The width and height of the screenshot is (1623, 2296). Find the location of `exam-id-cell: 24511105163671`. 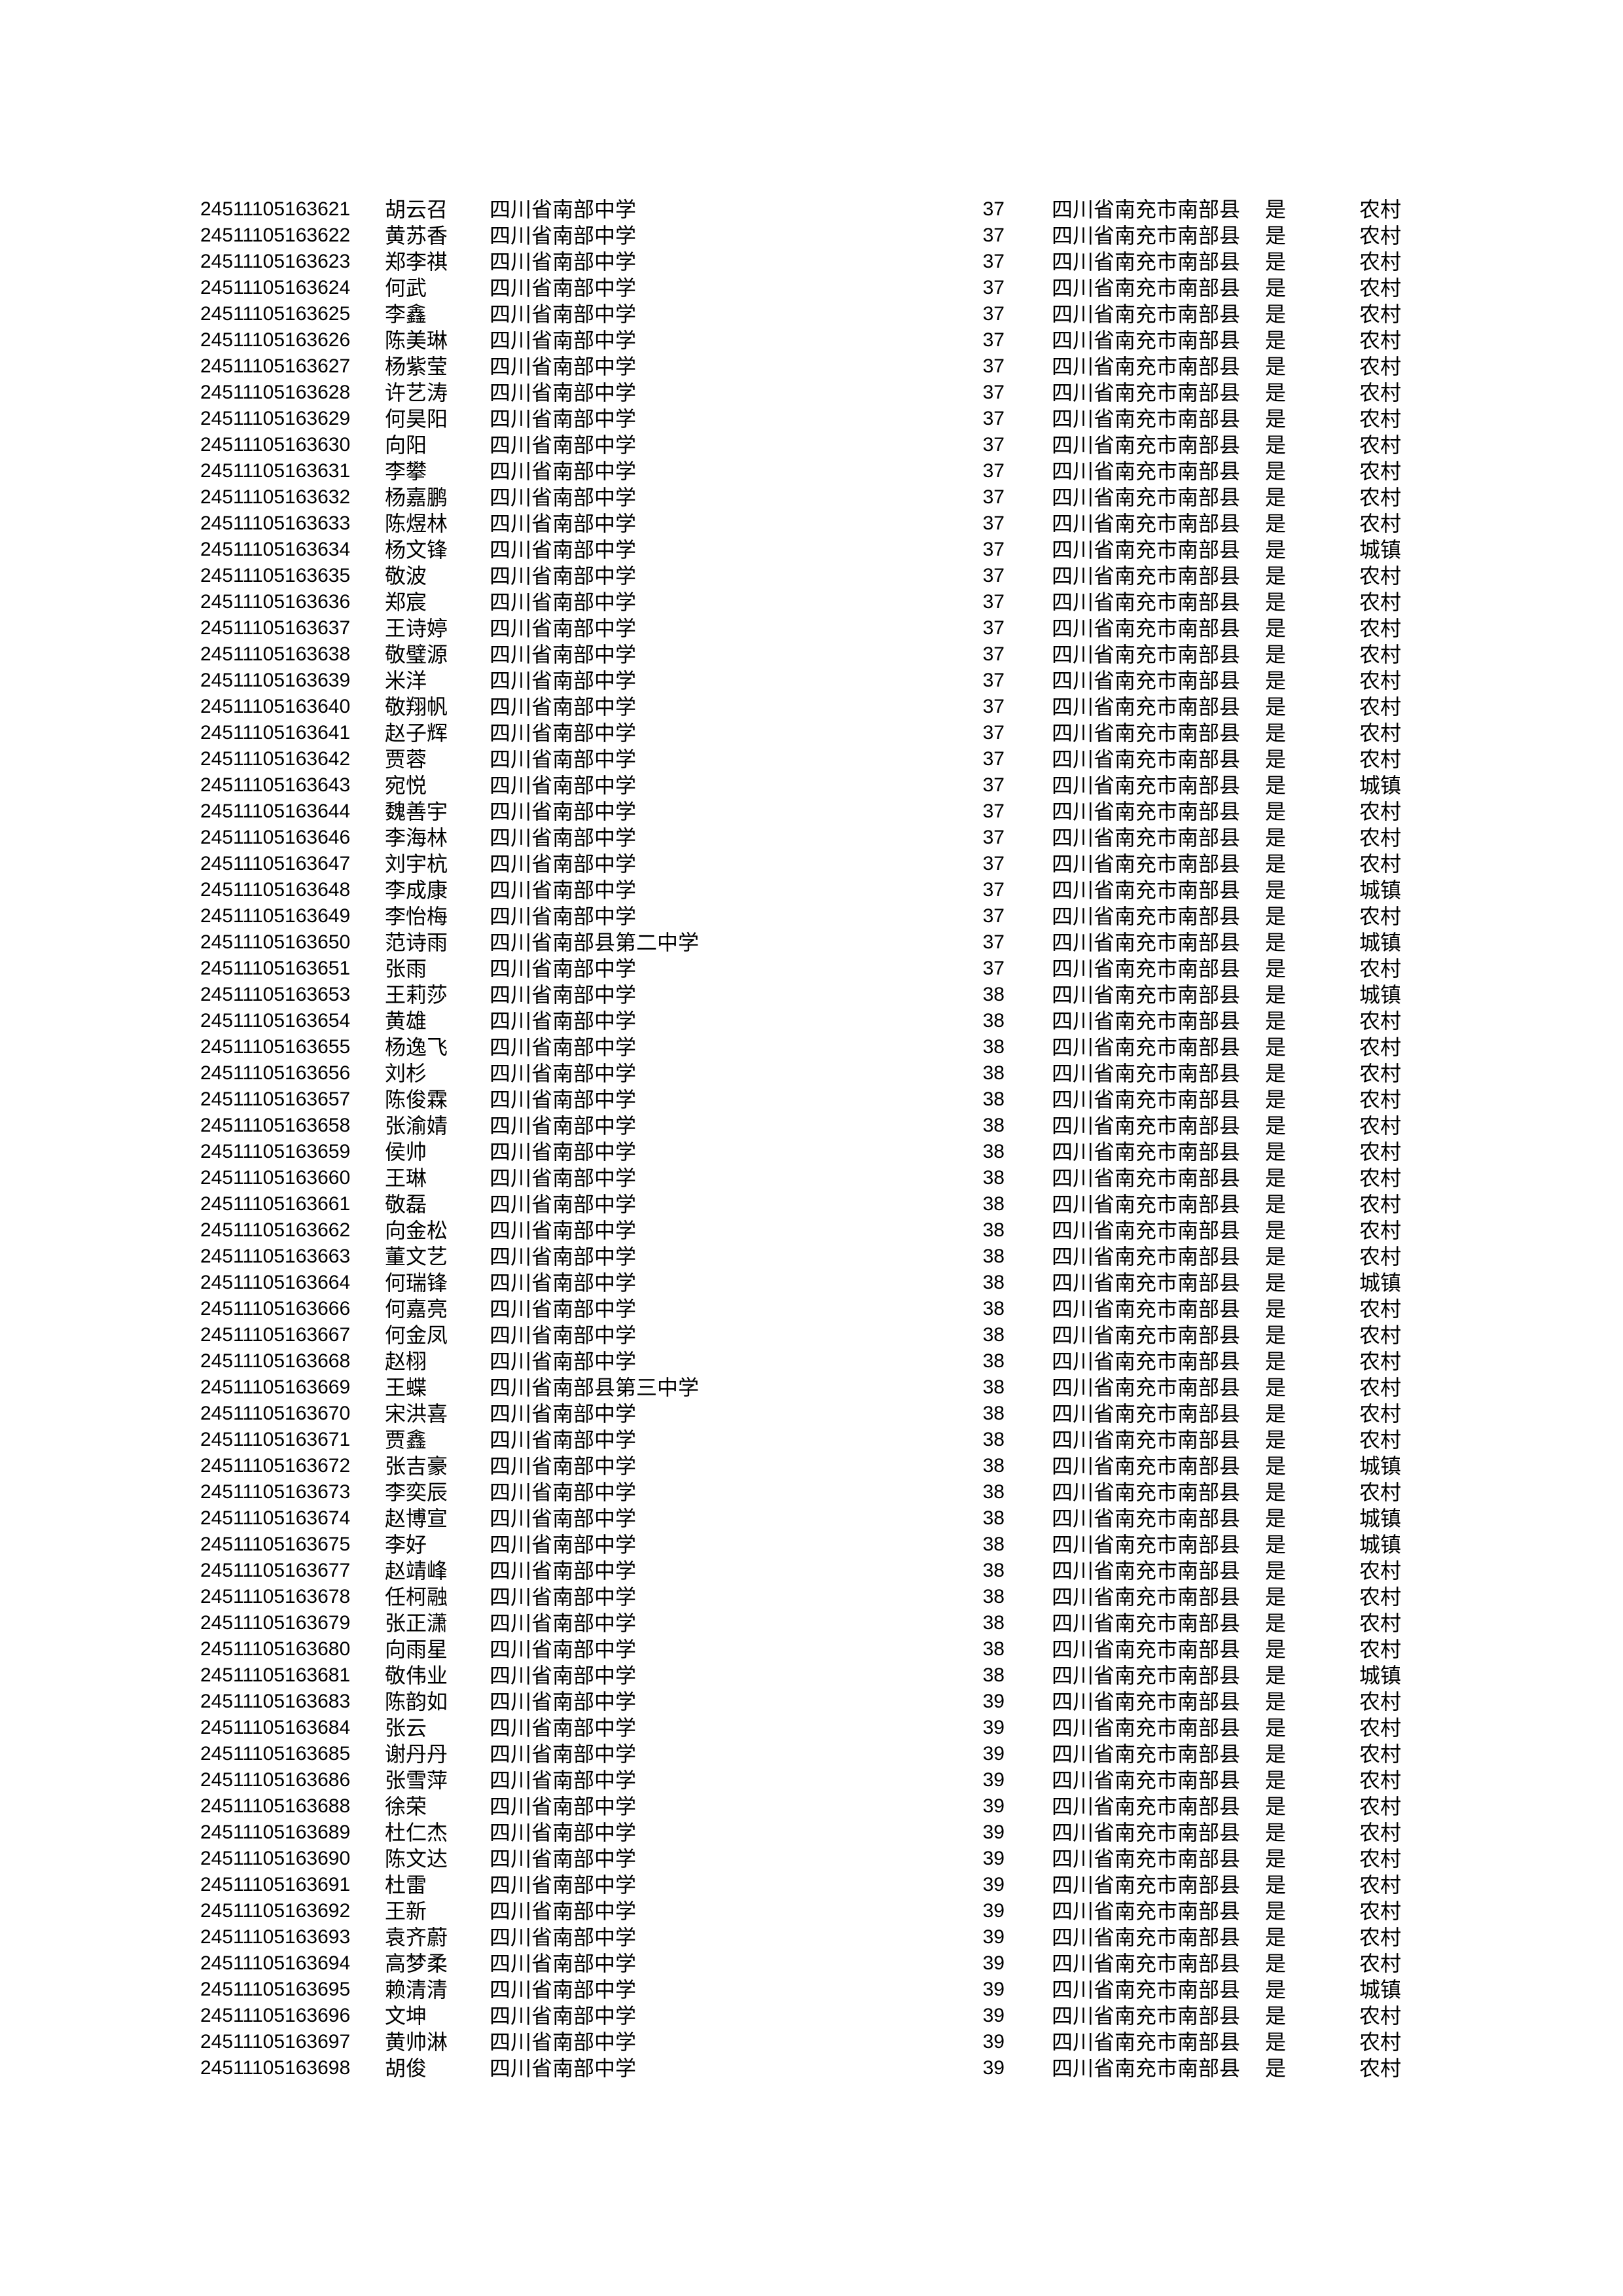

exam-id-cell: 24511105163671 is located at coordinates (275, 1439).